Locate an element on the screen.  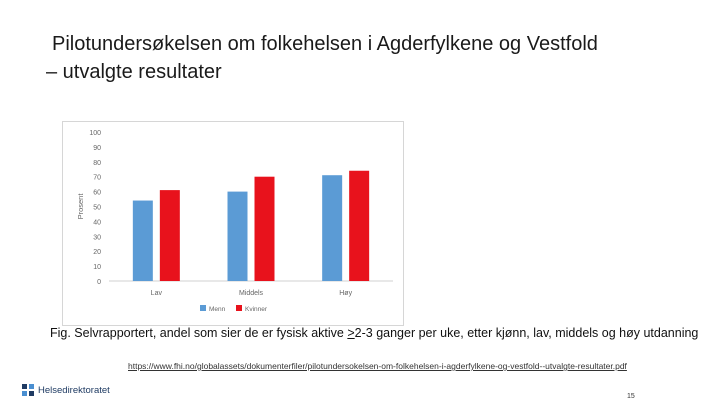
x-tick-label: Middels is located at coordinates (251, 293).